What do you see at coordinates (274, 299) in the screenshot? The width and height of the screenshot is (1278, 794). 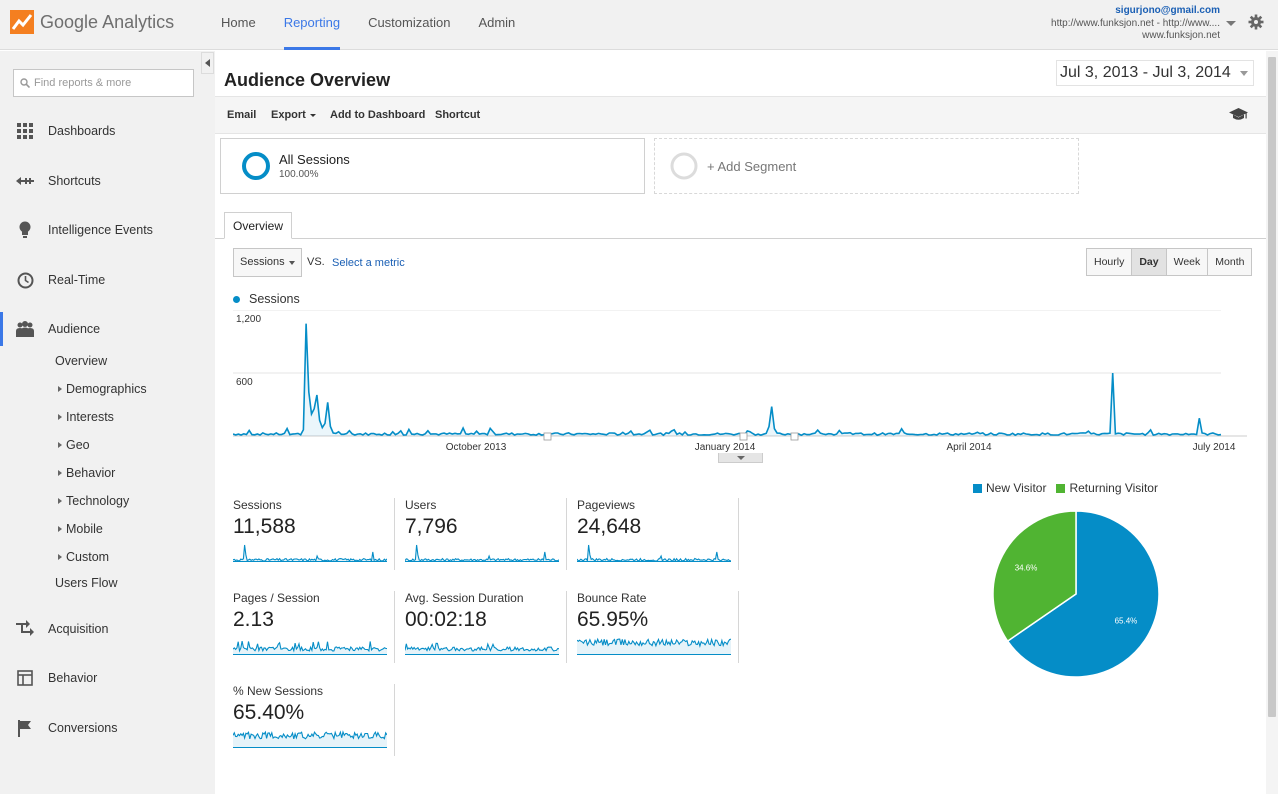 I see `legend-label: Sessions` at bounding box center [274, 299].